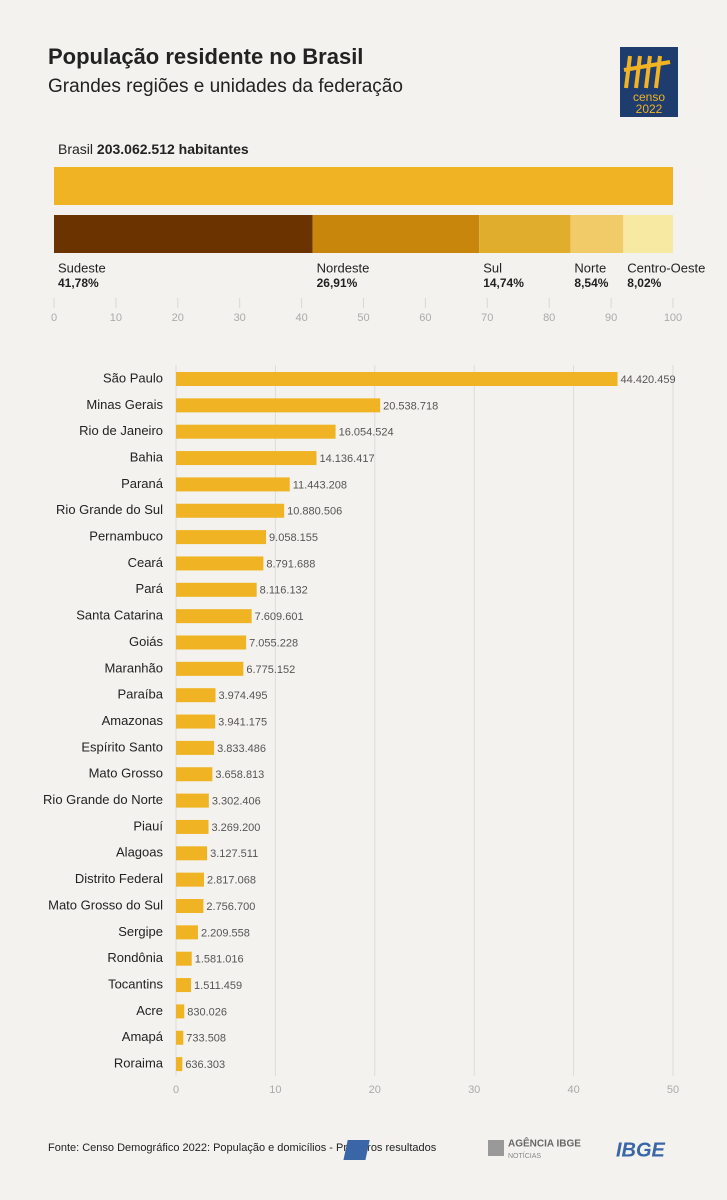 Image resolution: width=727 pixels, height=1200 pixels. What do you see at coordinates (218, 986) in the screenshot?
I see `value-label: 1.511.459` at bounding box center [218, 986].